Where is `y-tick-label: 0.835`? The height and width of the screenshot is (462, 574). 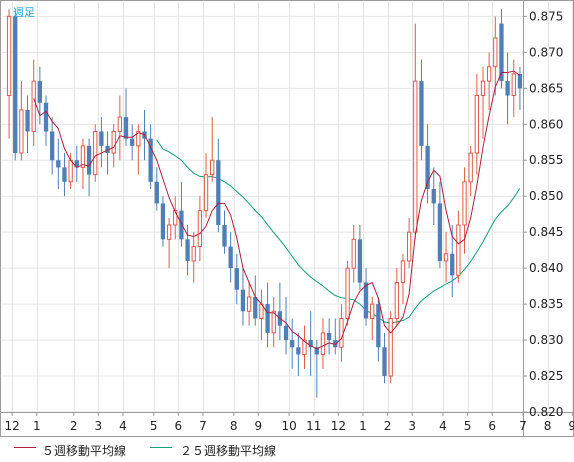 y-tick-label: 0.835 is located at coordinates (546, 304).